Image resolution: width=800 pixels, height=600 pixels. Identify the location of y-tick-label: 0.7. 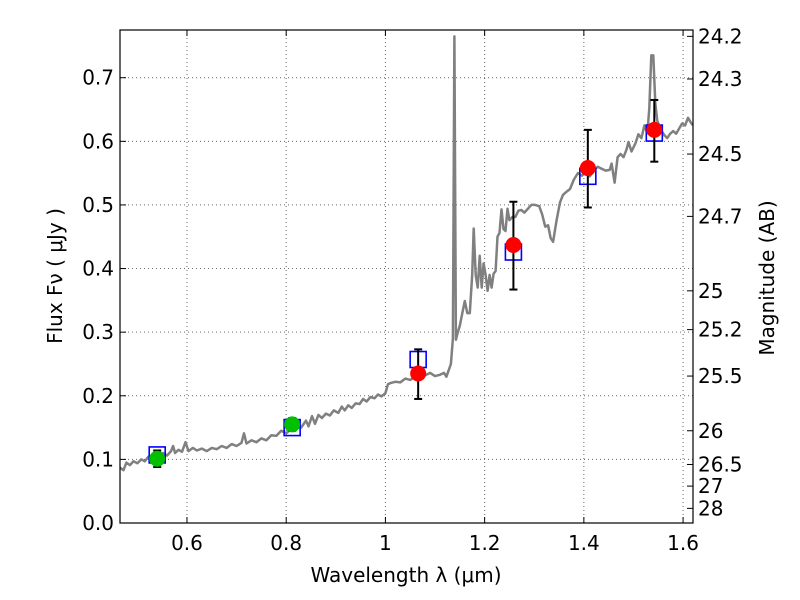
(98, 78).